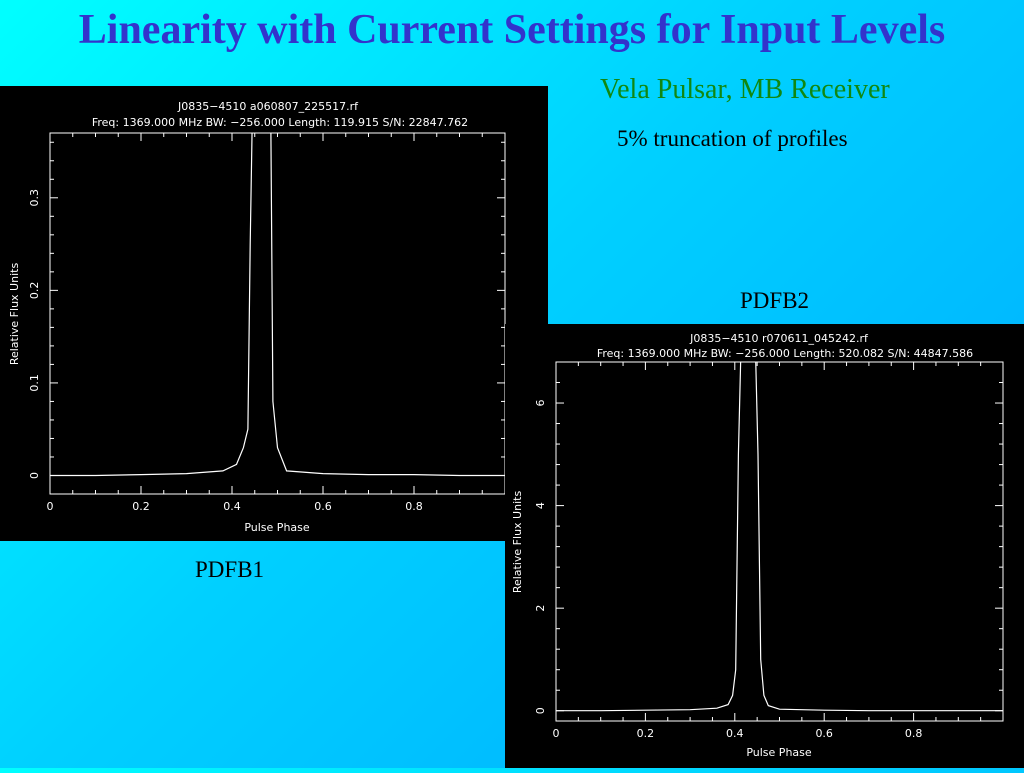 This screenshot has width=1024, height=773. What do you see at coordinates (34, 475) in the screenshot?
I see `pdfb1-y-tick-label: 0` at bounding box center [34, 475].